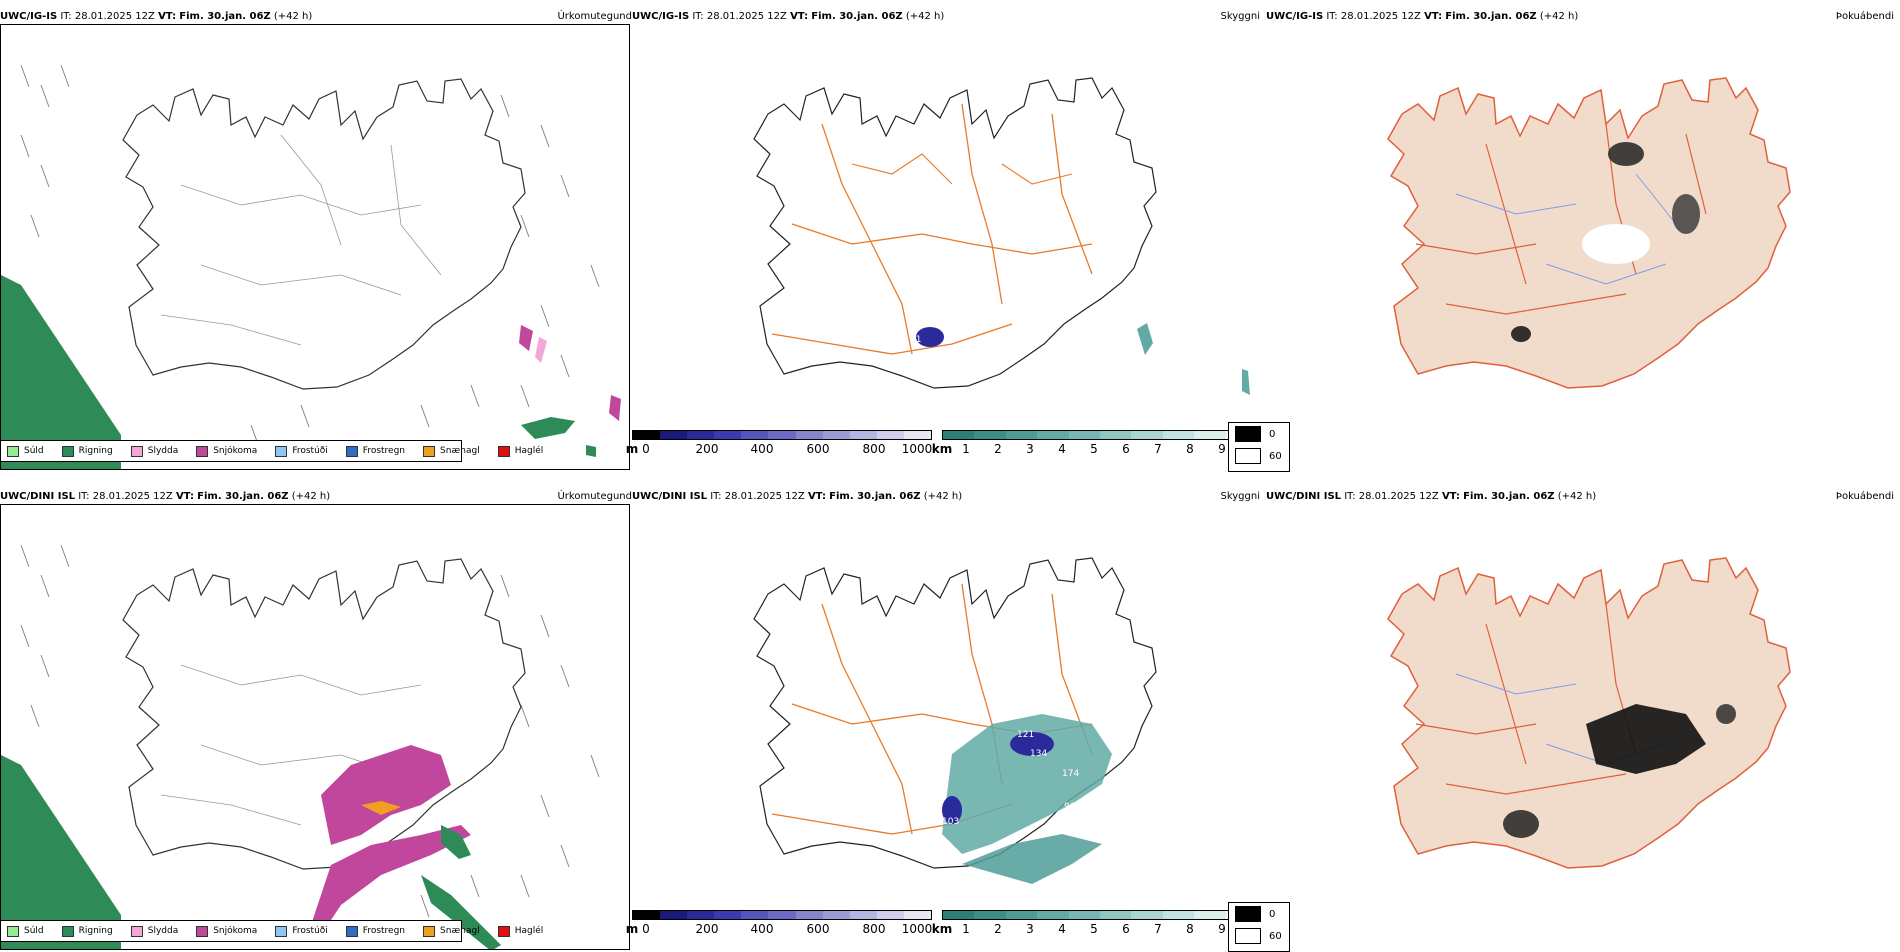 The height and width of the screenshot is (952, 1900). Describe the element at coordinates (163, 451) in the screenshot. I see `legend-label: Slydda` at that location.